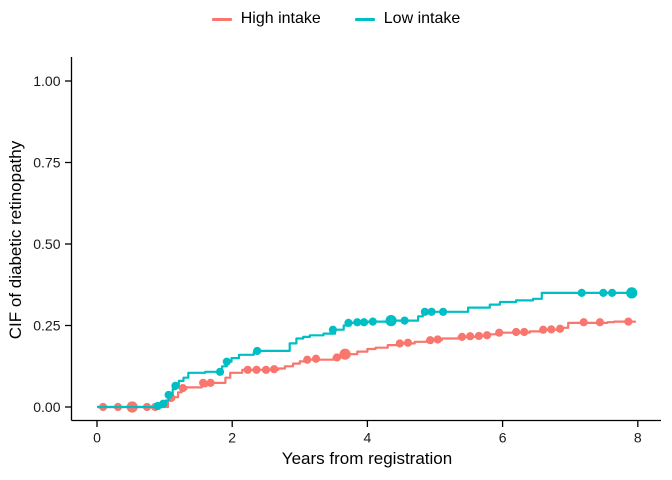  What do you see at coordinates (97, 438) in the screenshot?
I see `x-tick-label: 0` at bounding box center [97, 438].